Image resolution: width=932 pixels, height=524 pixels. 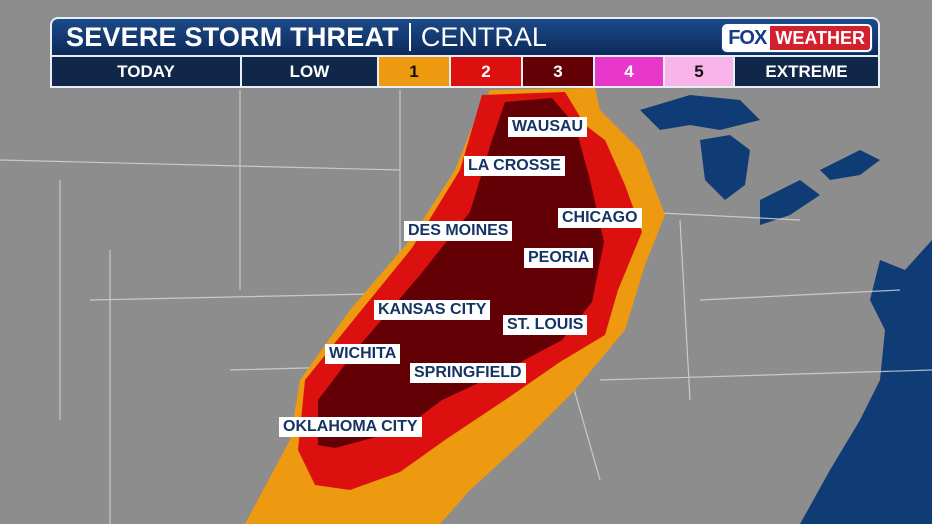 I want to click on city-label-chicago: CHICAGO, so click(x=600, y=218).